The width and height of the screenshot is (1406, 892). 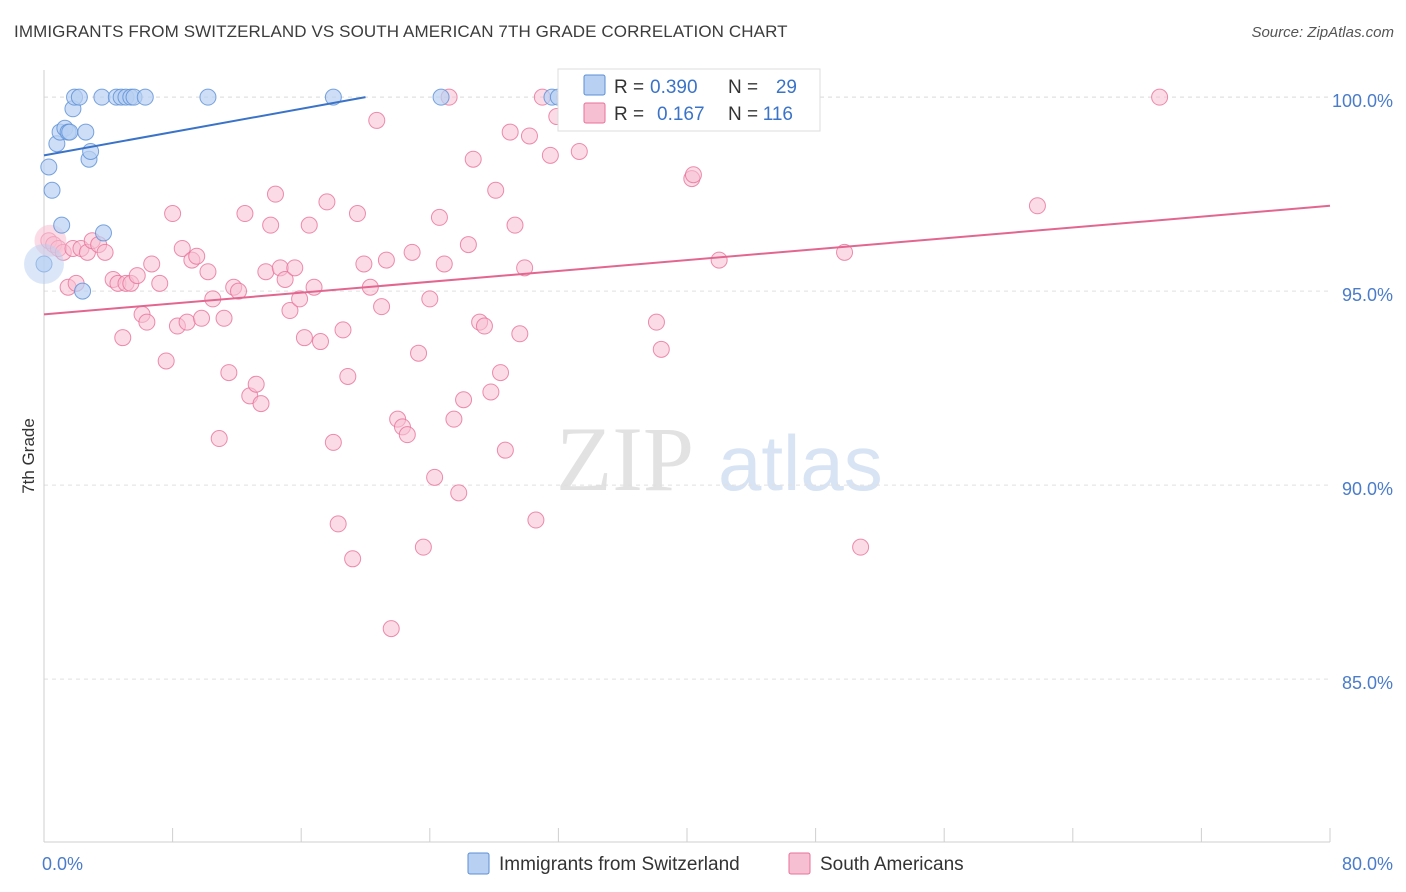 I want to click on chart-source: Source: ZipAtlas.com, so click(x=1322, y=32).